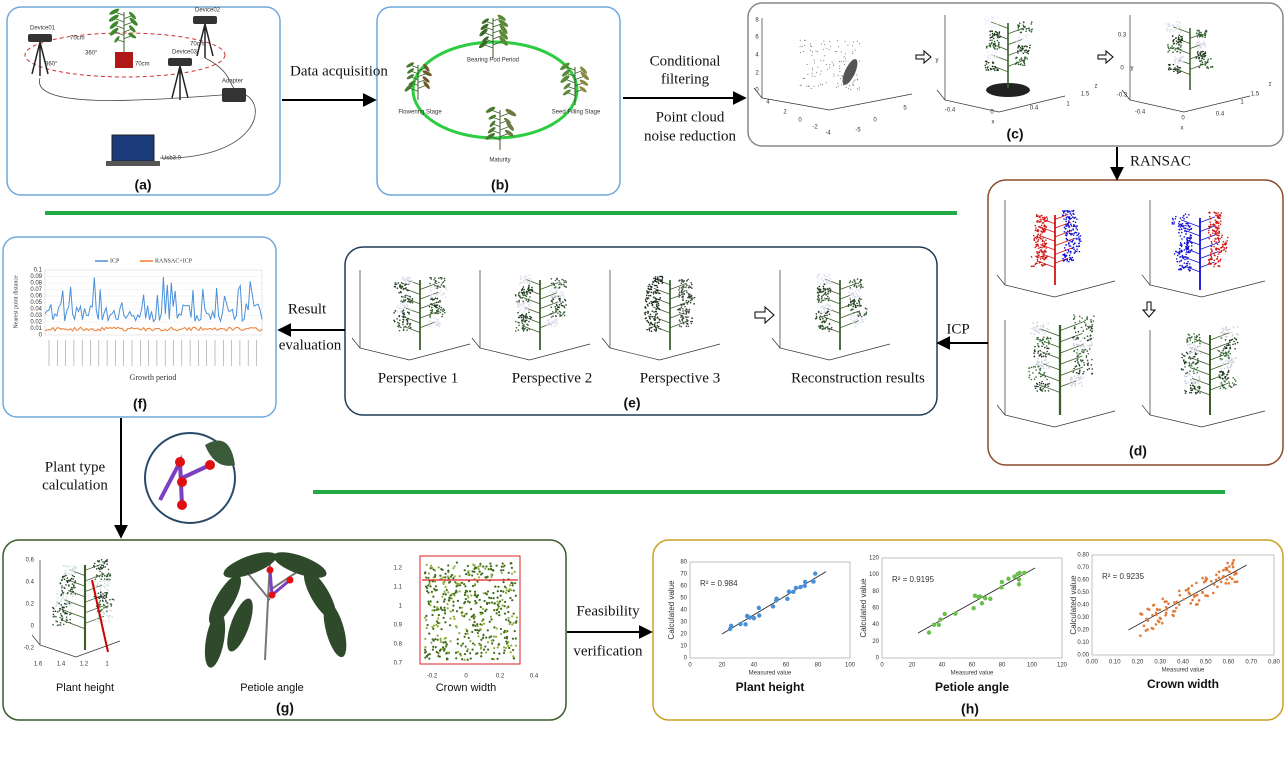 The width and height of the screenshot is (1288, 760). What do you see at coordinates (1122, 96) in the screenshot?
I see `label: -0.3` at bounding box center [1122, 96].